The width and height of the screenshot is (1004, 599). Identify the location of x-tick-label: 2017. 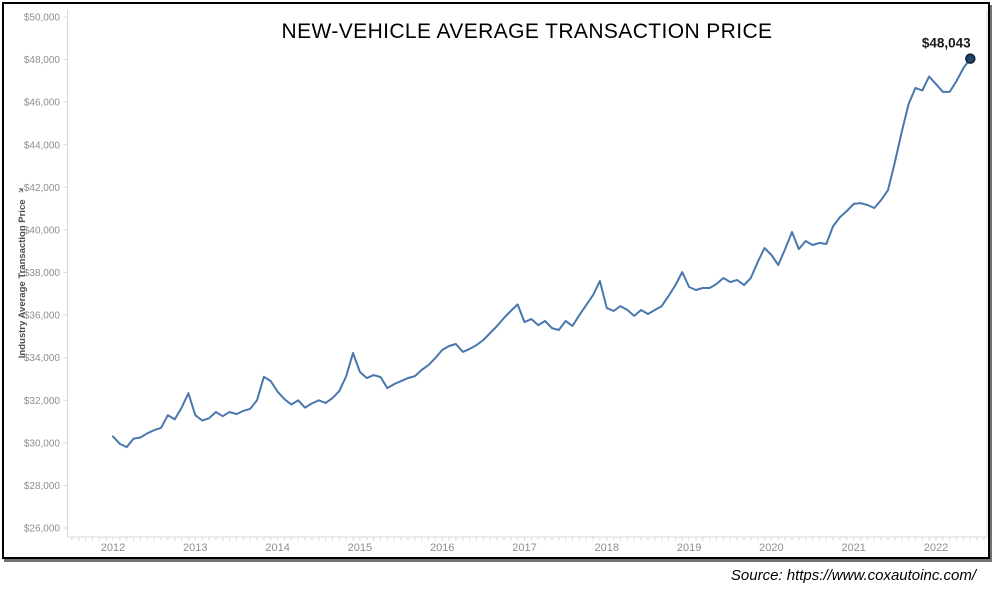
(524, 548).